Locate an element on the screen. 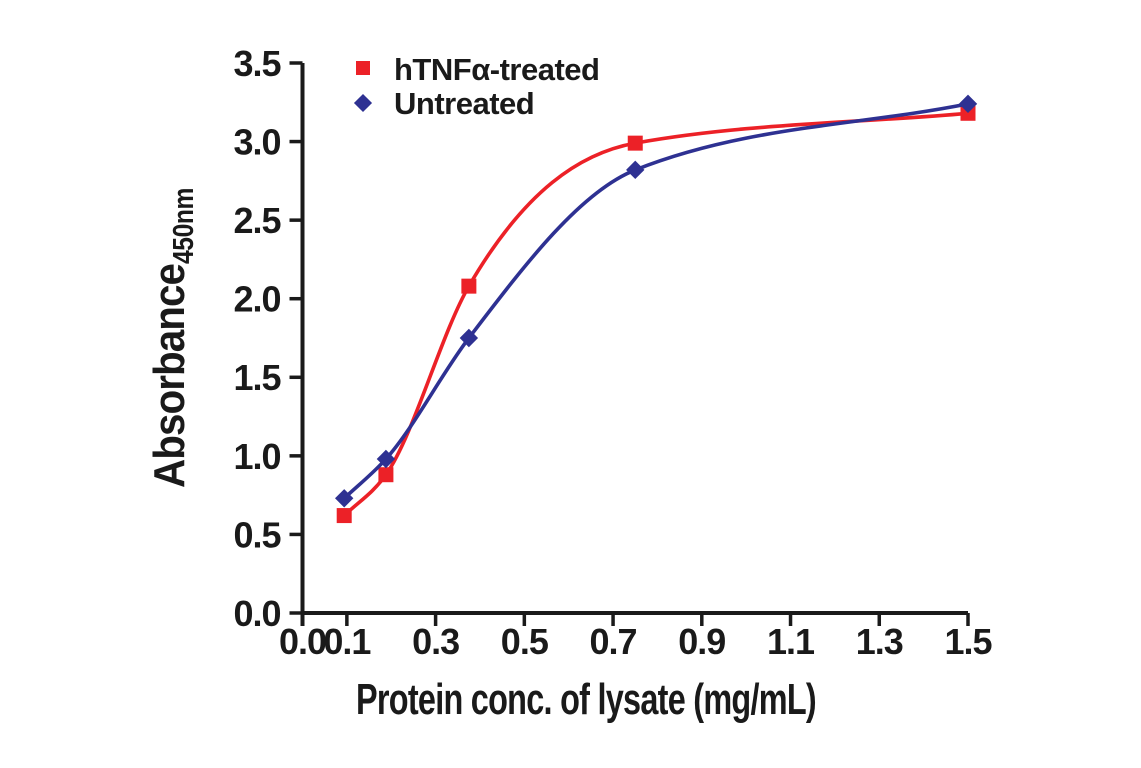 The width and height of the screenshot is (1141, 768). y-tick-label: 0.0 is located at coordinates (256, 613).